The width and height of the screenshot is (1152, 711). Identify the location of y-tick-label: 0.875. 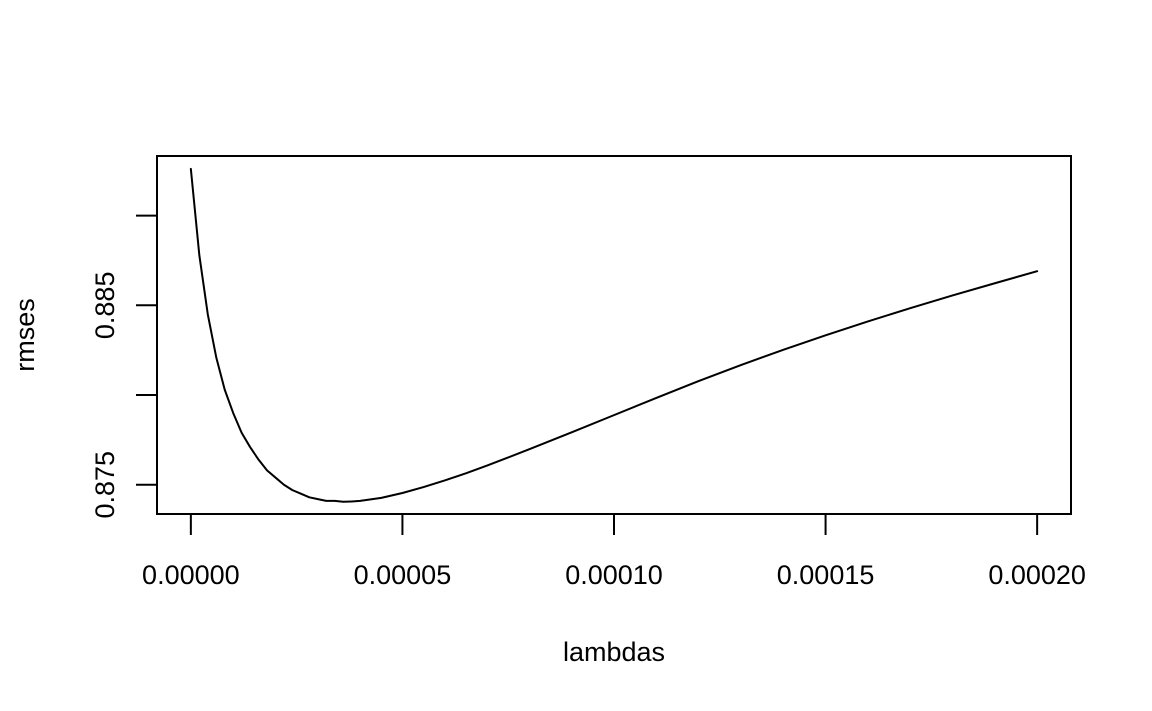
(105, 485).